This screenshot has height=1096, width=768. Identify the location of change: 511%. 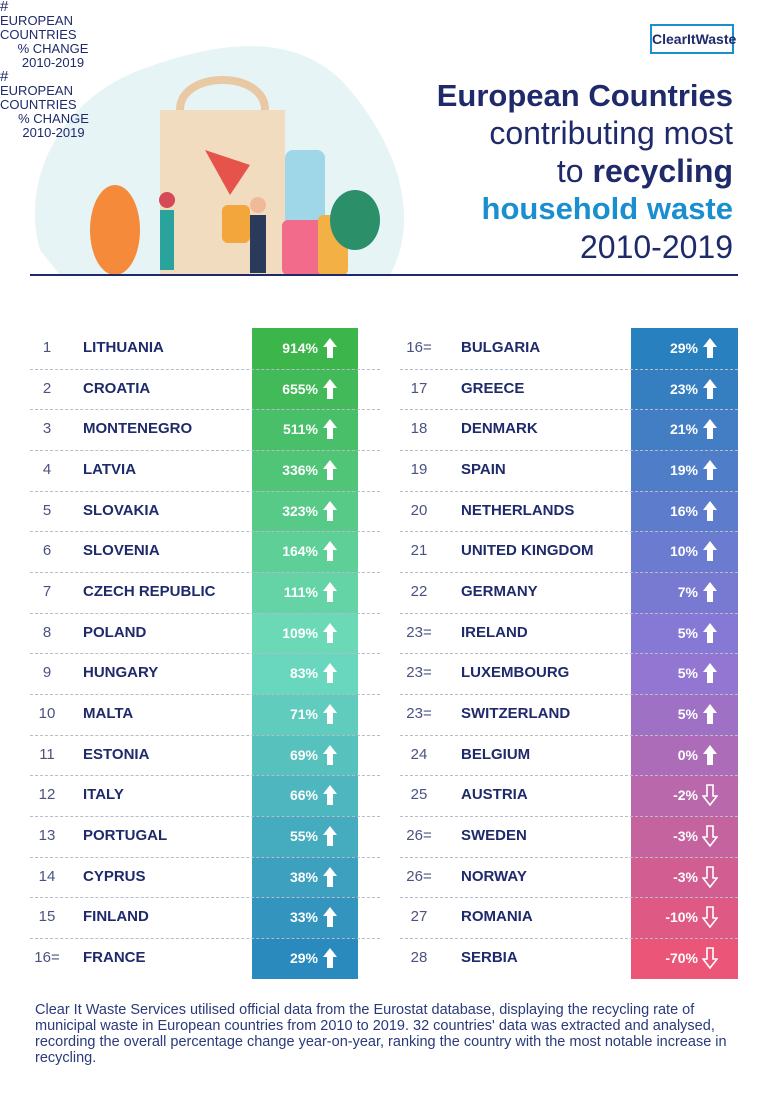
(300, 429).